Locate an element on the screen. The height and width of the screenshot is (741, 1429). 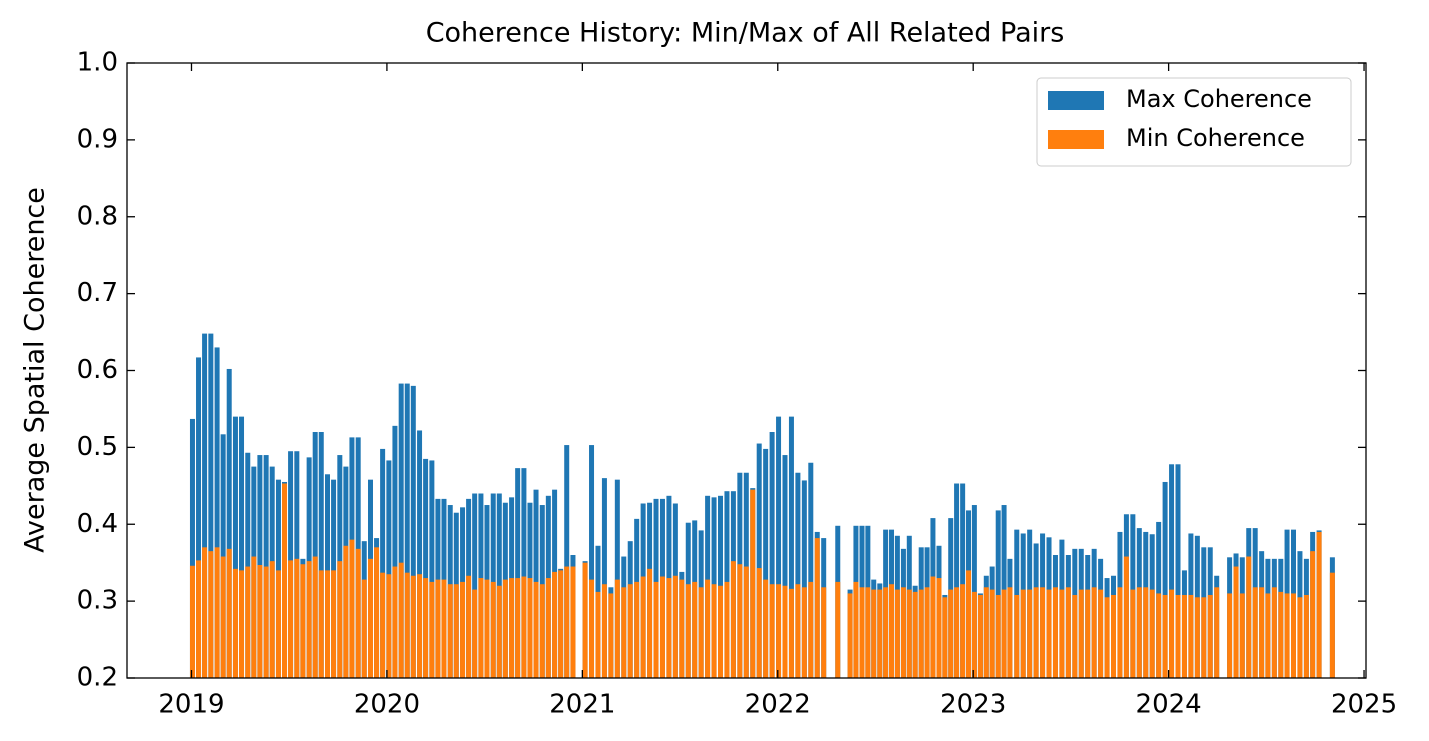
x-tick-label: 2019 is located at coordinates (191, 705).